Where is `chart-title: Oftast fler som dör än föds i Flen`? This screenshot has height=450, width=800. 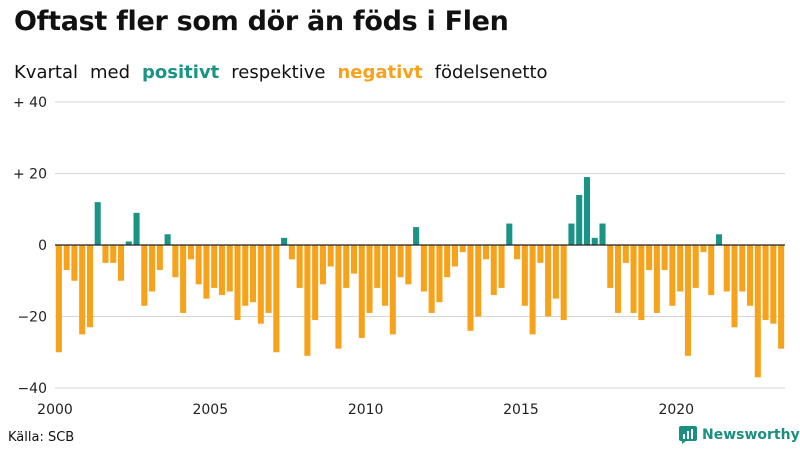
chart-title: Oftast fler som dör än föds i Flen is located at coordinates (261, 21).